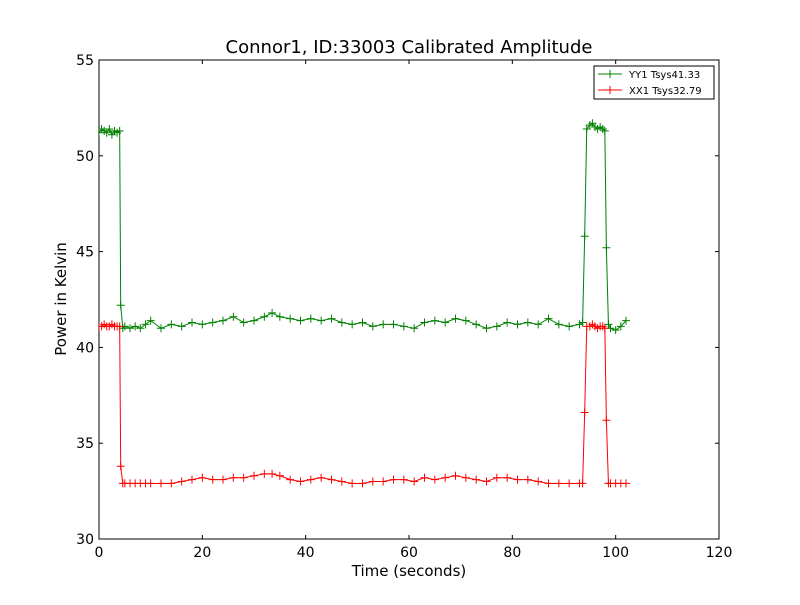  What do you see at coordinates (202, 553) in the screenshot?
I see `x-tick-label: 20` at bounding box center [202, 553].